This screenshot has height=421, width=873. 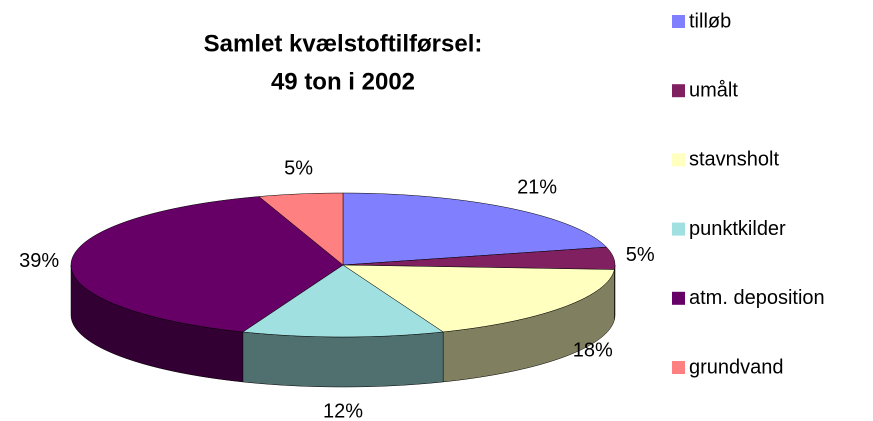 What do you see at coordinates (537, 188) in the screenshot?
I see `data-label: 21%` at bounding box center [537, 188].